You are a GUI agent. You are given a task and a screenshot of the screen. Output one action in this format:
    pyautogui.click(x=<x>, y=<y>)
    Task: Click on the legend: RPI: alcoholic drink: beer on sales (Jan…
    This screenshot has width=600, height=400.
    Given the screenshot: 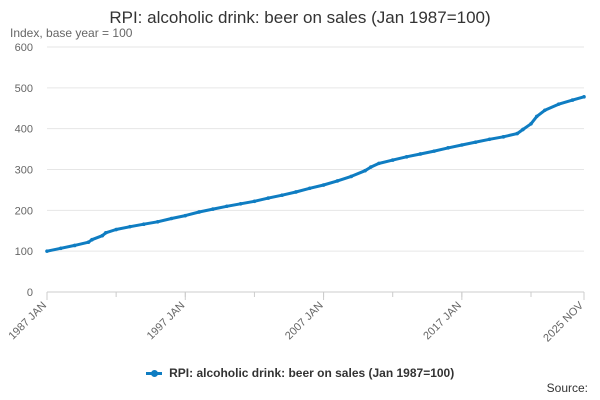 What is the action you would take?
    pyautogui.click(x=300, y=373)
    